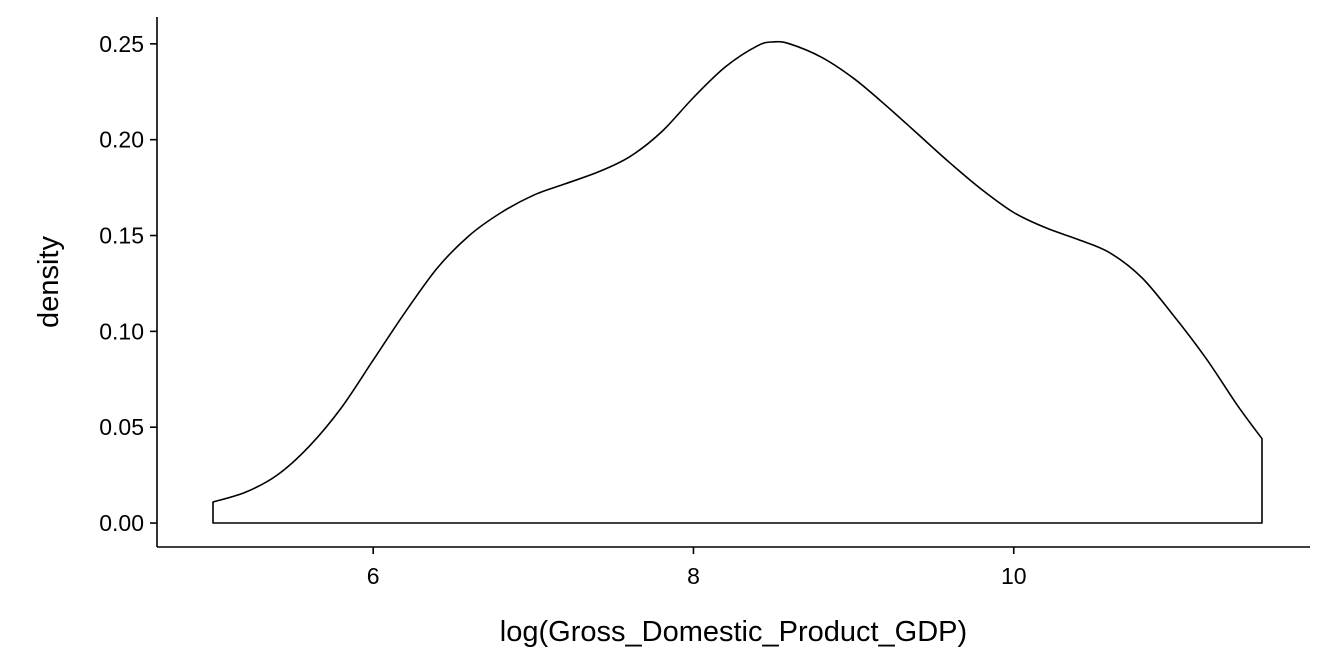 The image size is (1344, 672). Describe the element at coordinates (128, 283) in the screenshot. I see `y-axis-ticks: 0.00 0.05 0.10 0.15 0.20 0.25` at that location.